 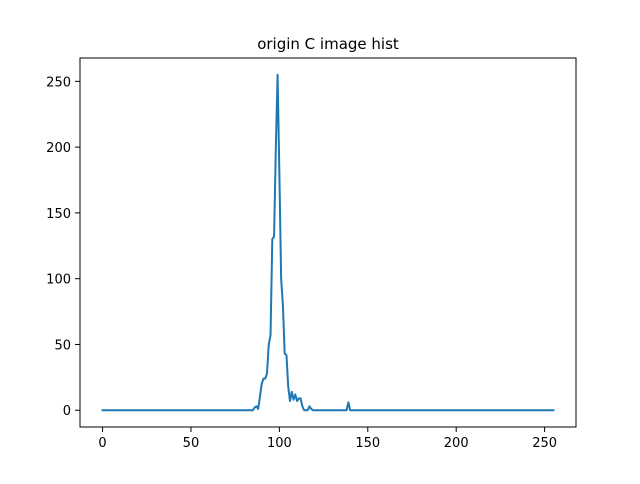 I want to click on y-tick-label: 50, so click(x=62, y=345).